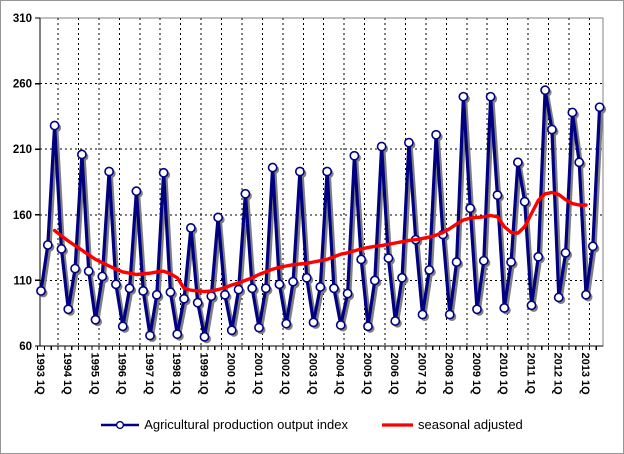  Describe the element at coordinates (258, 374) in the screenshot. I see `x-tick-label: 2001 1Q` at that location.